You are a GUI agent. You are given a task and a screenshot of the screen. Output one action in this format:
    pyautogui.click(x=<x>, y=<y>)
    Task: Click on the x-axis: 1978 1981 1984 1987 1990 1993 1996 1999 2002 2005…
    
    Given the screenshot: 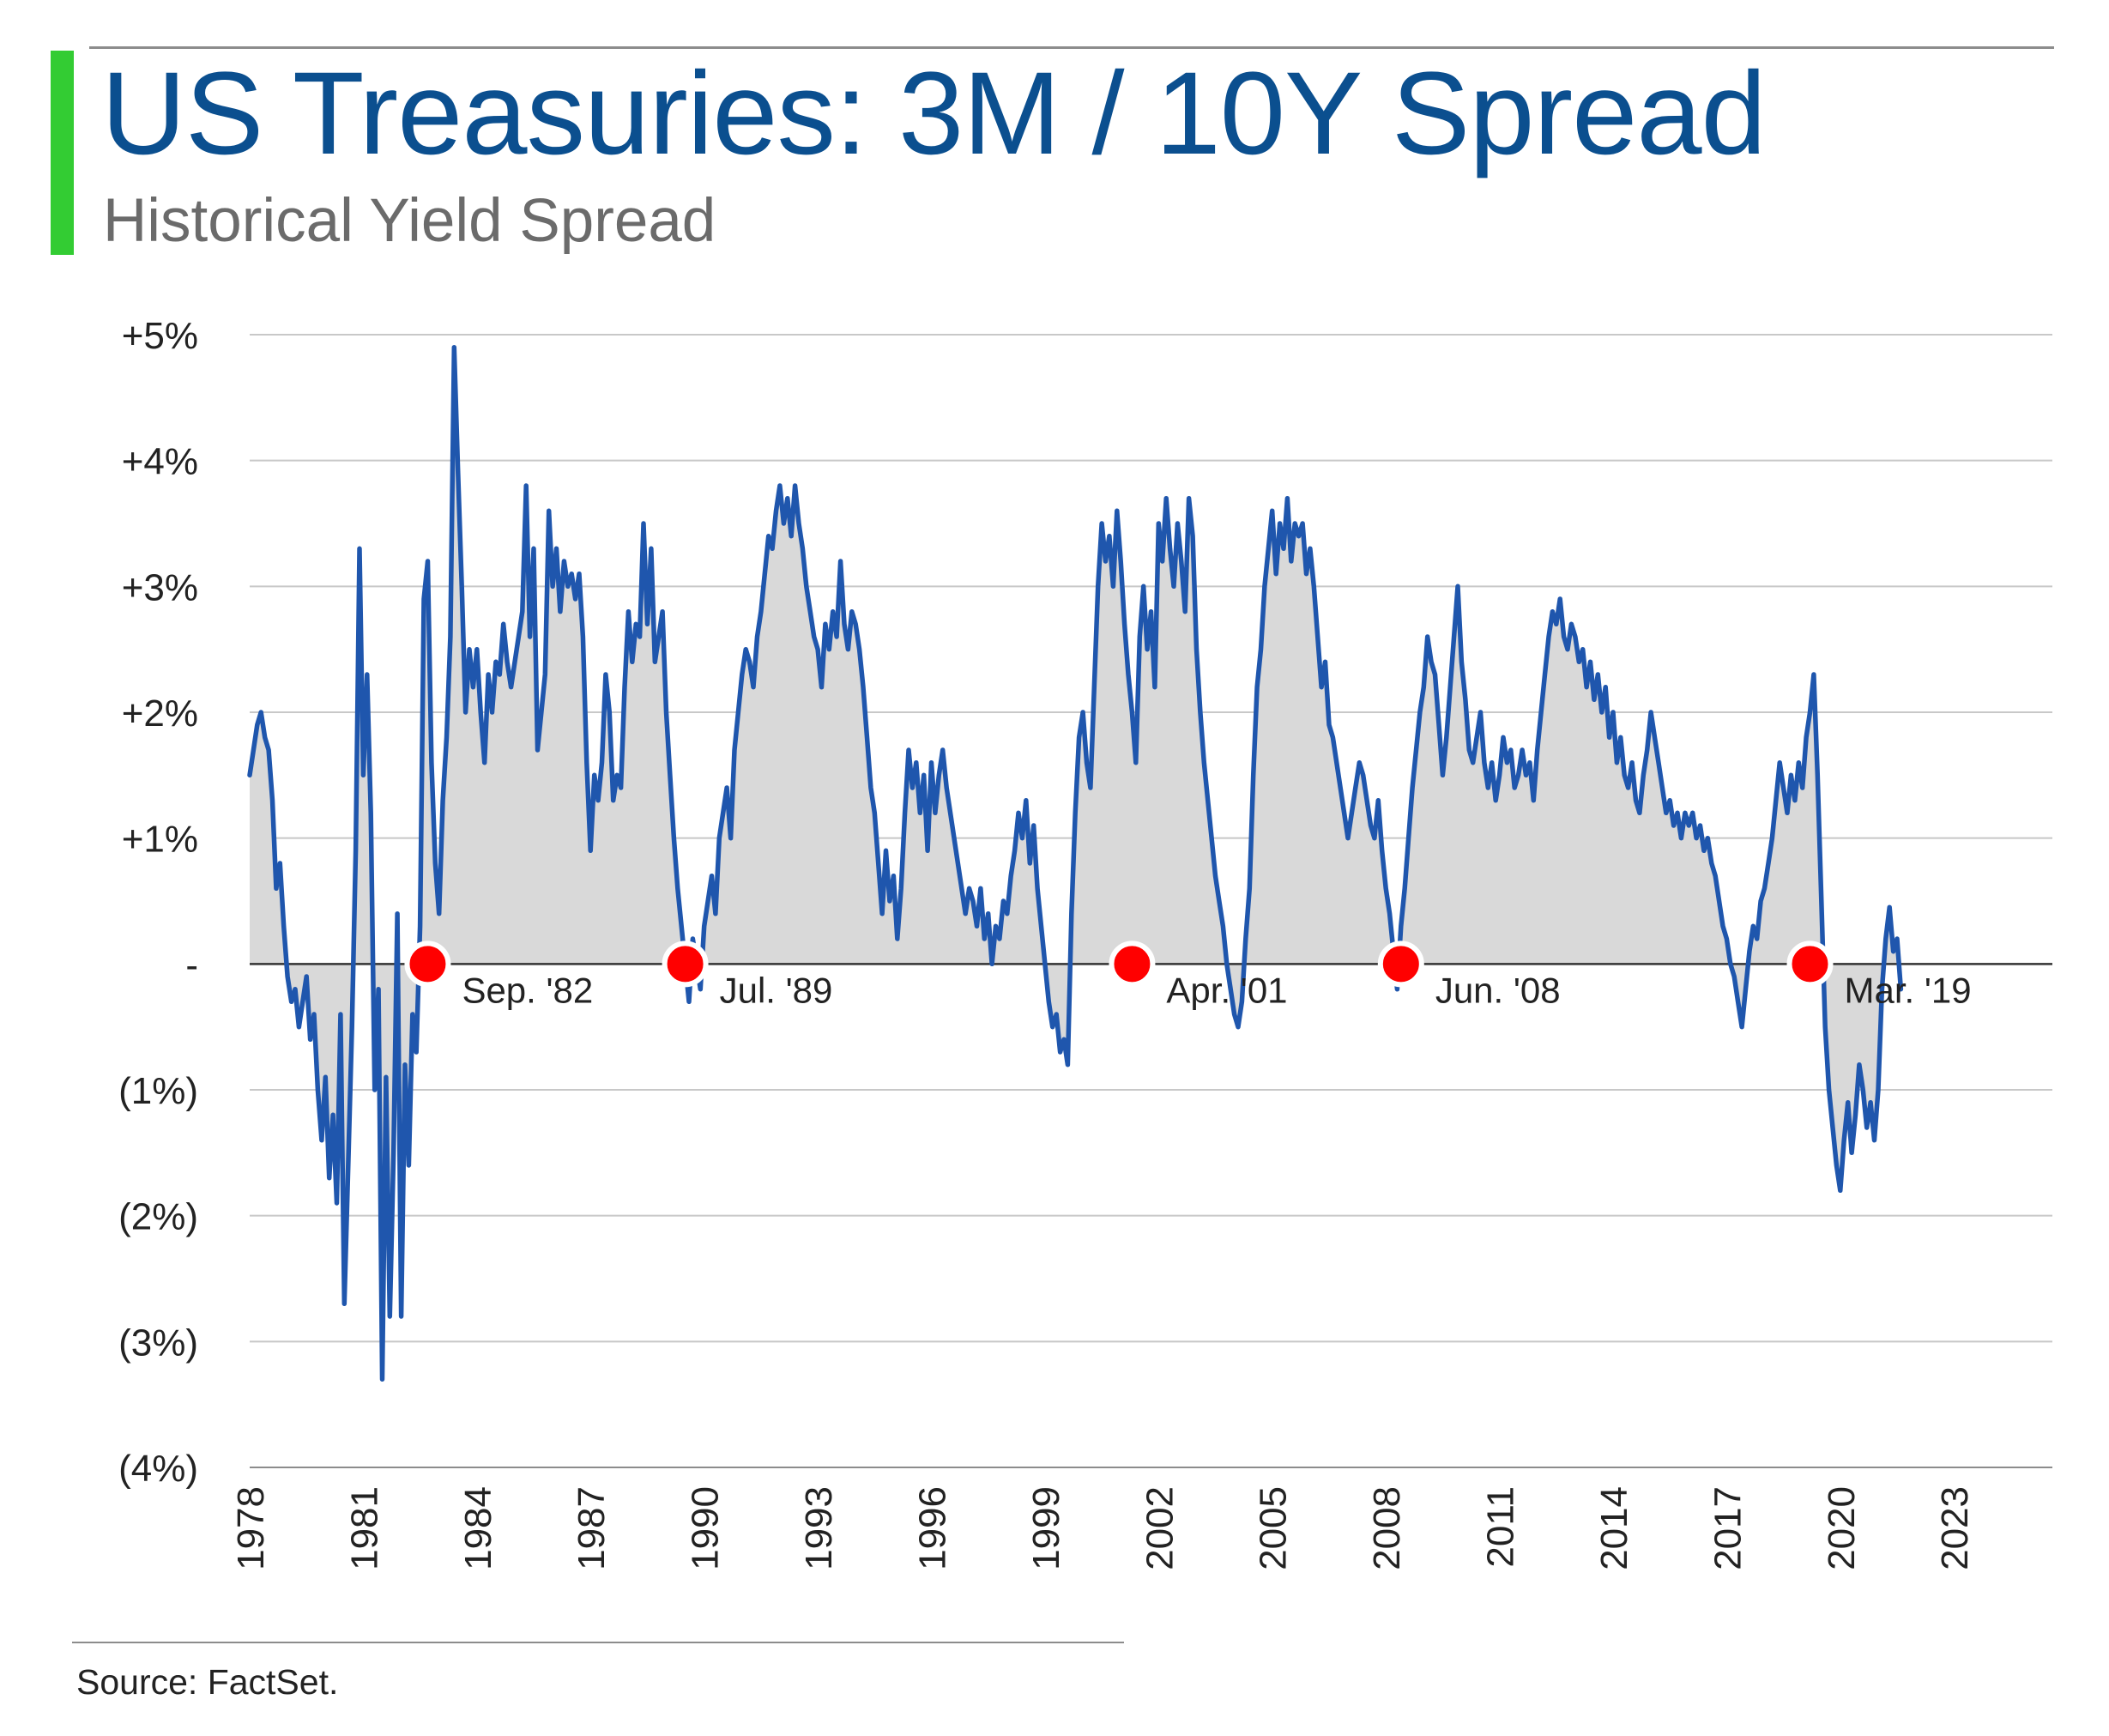 What is the action you would take?
    pyautogui.click(x=1141, y=1518)
    